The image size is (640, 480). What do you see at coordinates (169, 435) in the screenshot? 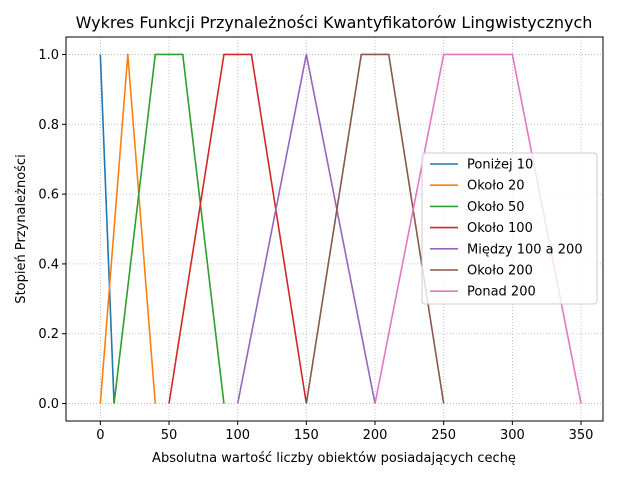
I see `x-tick-label: 50` at bounding box center [169, 435].